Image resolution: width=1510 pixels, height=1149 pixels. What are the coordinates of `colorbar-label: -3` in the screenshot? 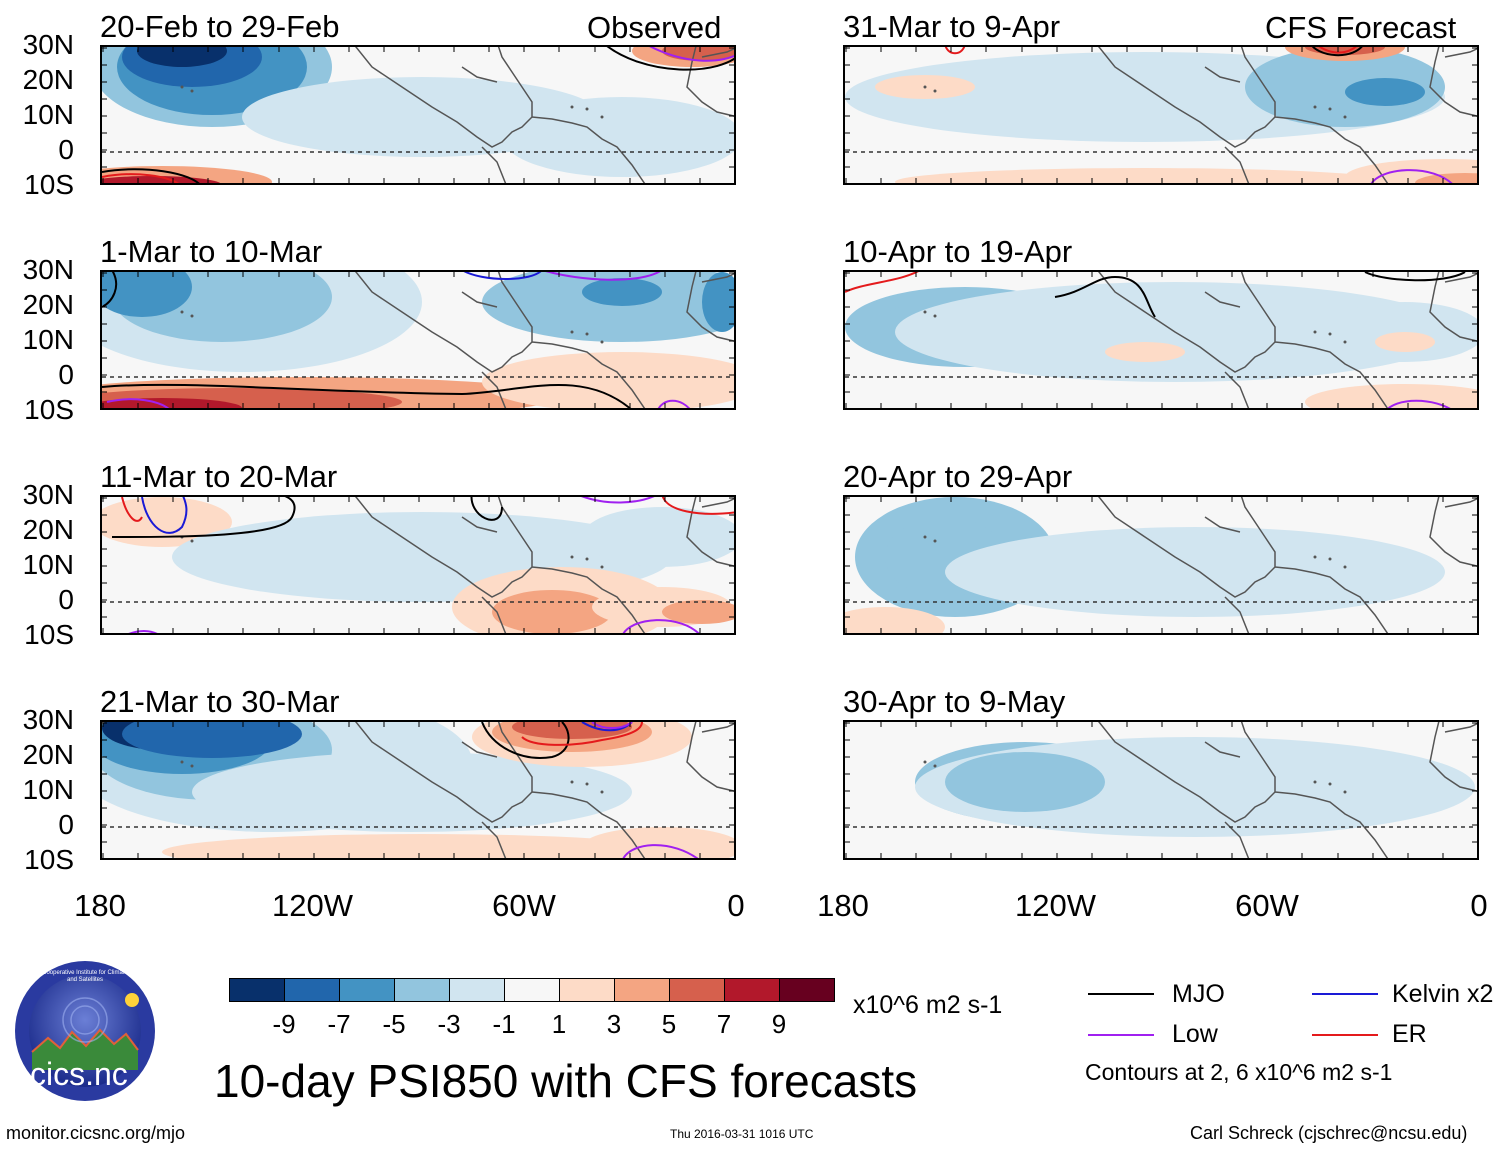 It's located at (449, 1024).